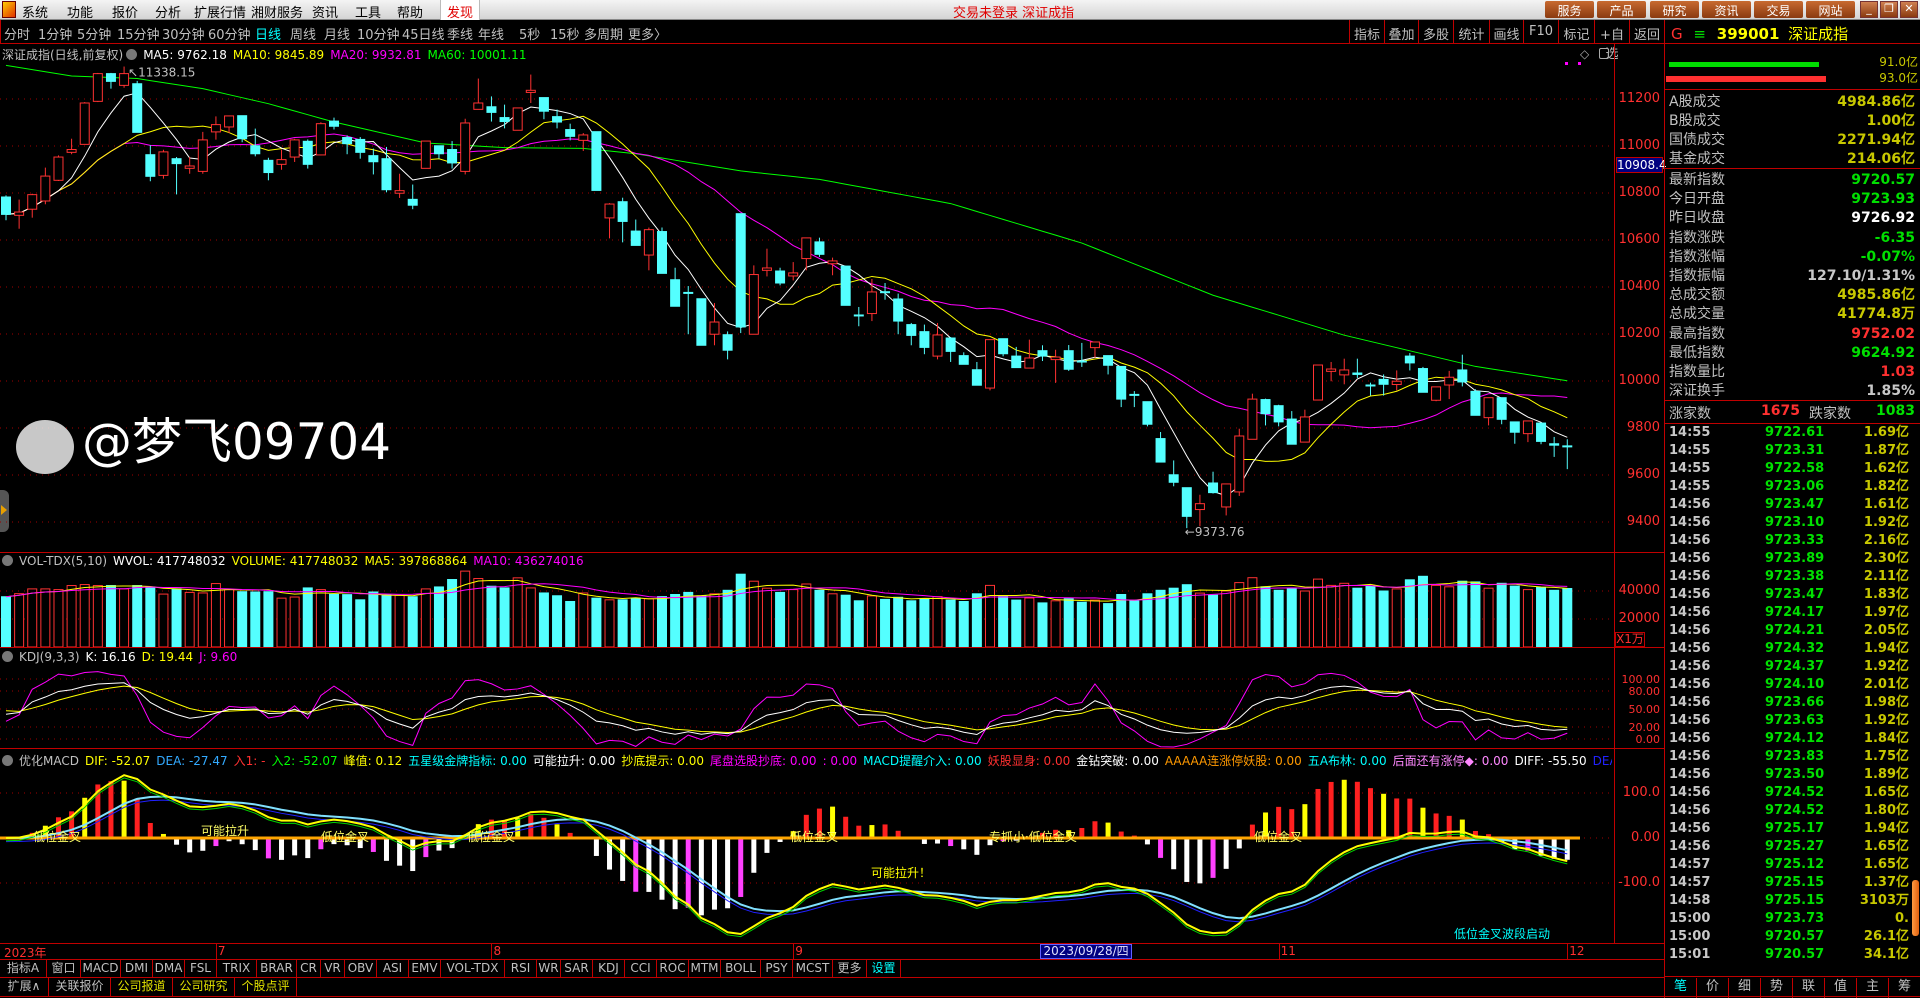 Image resolution: width=1920 pixels, height=998 pixels. I want to click on kdj-j-value: J: 9.60, so click(218, 657).